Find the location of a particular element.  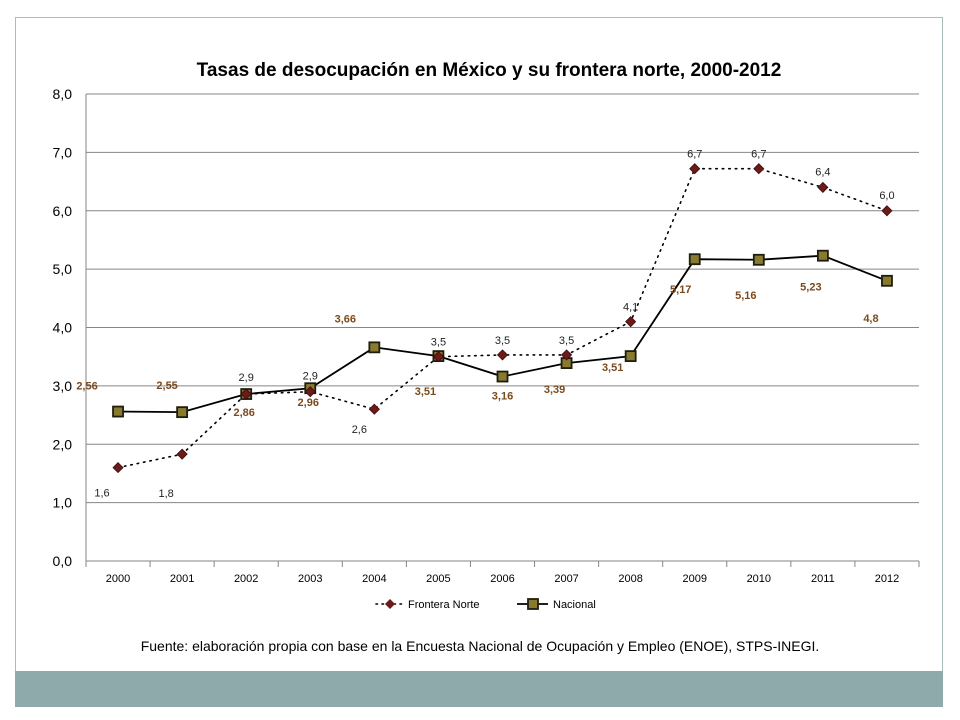

x-tick-label: 2010 is located at coordinates (759, 579).